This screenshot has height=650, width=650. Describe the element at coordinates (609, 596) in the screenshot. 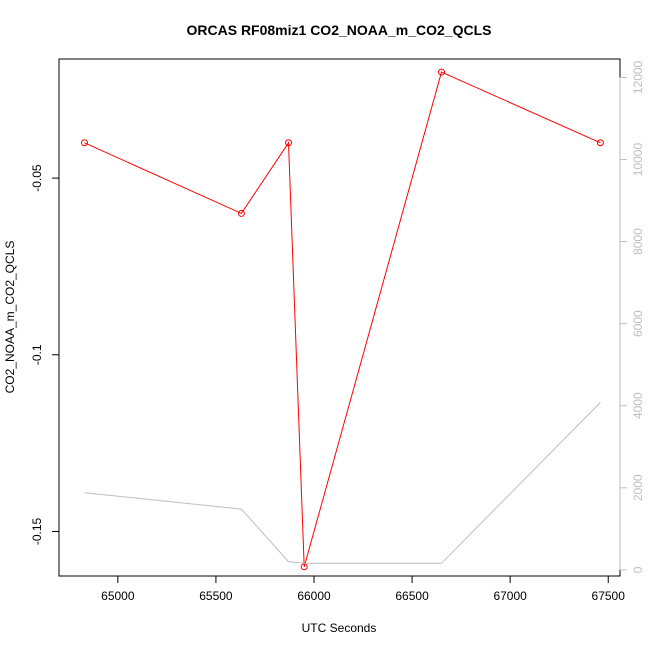

I see `x-tick-label: 67500` at that location.